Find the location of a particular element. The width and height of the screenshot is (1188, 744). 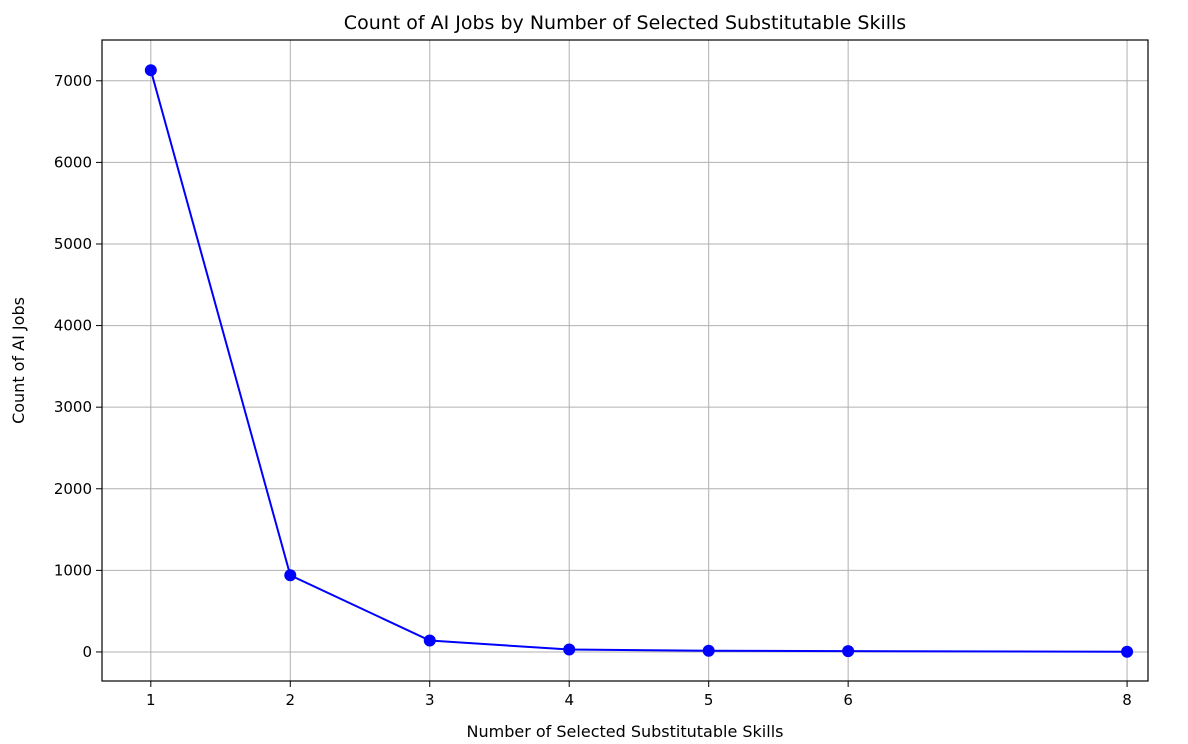

x-tick-label: 6 is located at coordinates (848, 700).